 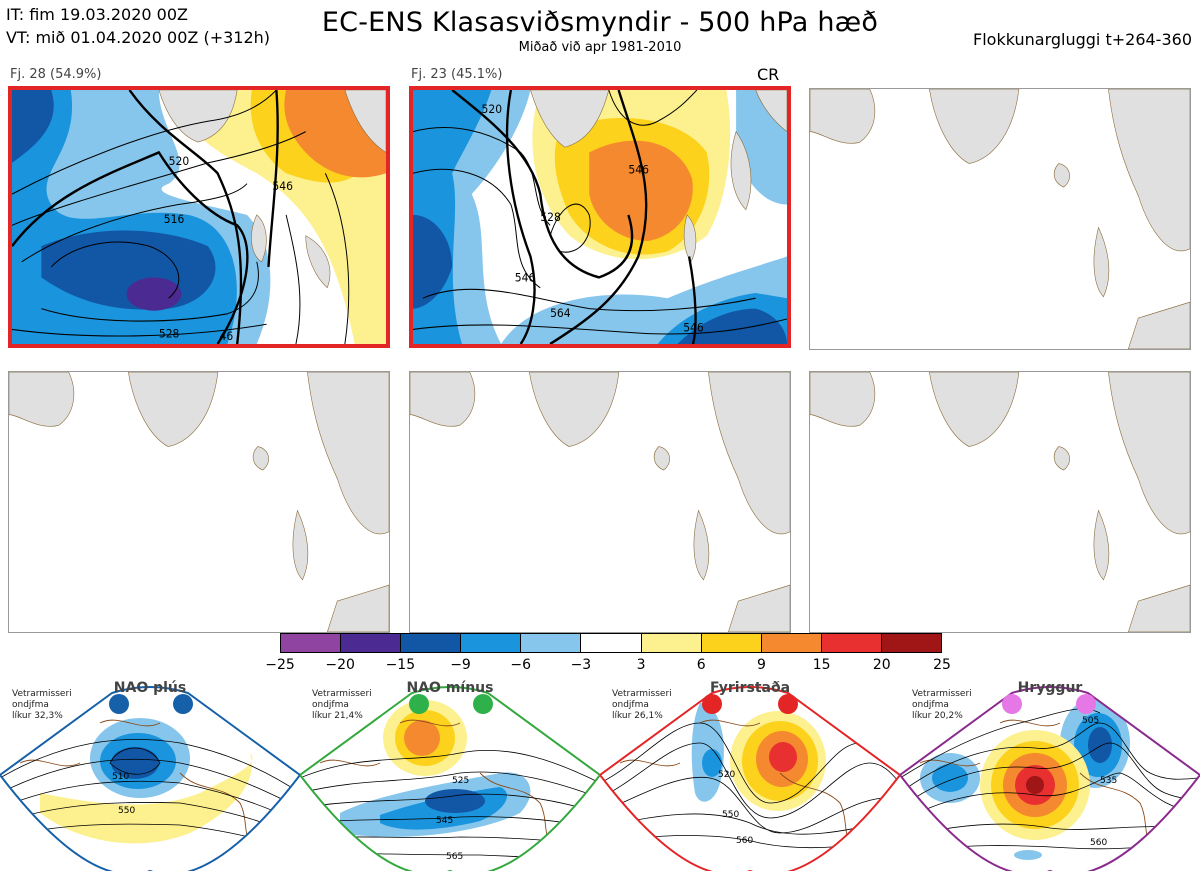 I want to click on regime-map: 520 550 560, so click(x=750, y=778).